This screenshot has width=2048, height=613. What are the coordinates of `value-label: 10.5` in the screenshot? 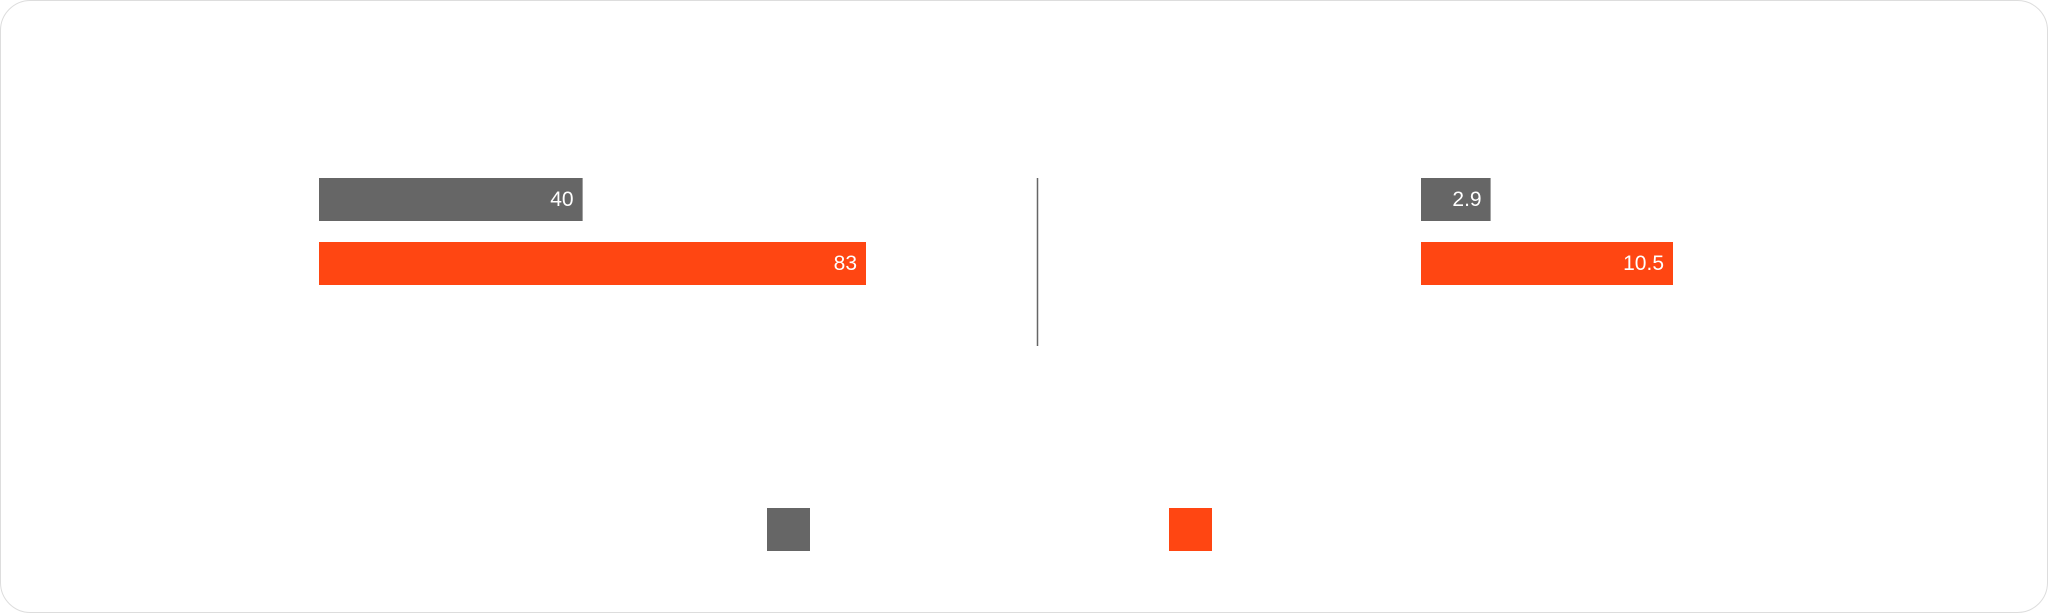 It's located at (1643, 263).